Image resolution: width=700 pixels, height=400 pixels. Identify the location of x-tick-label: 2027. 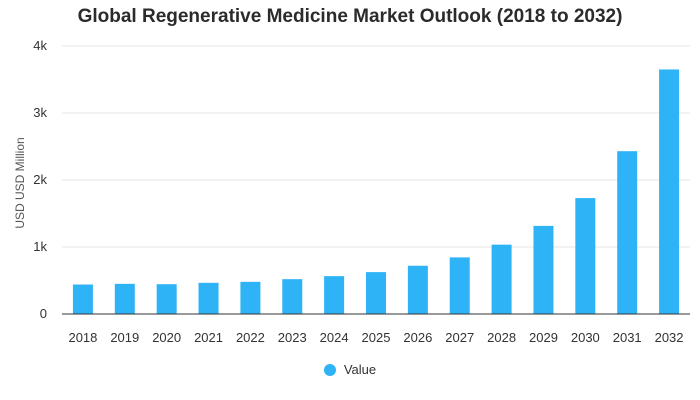
(459, 337).